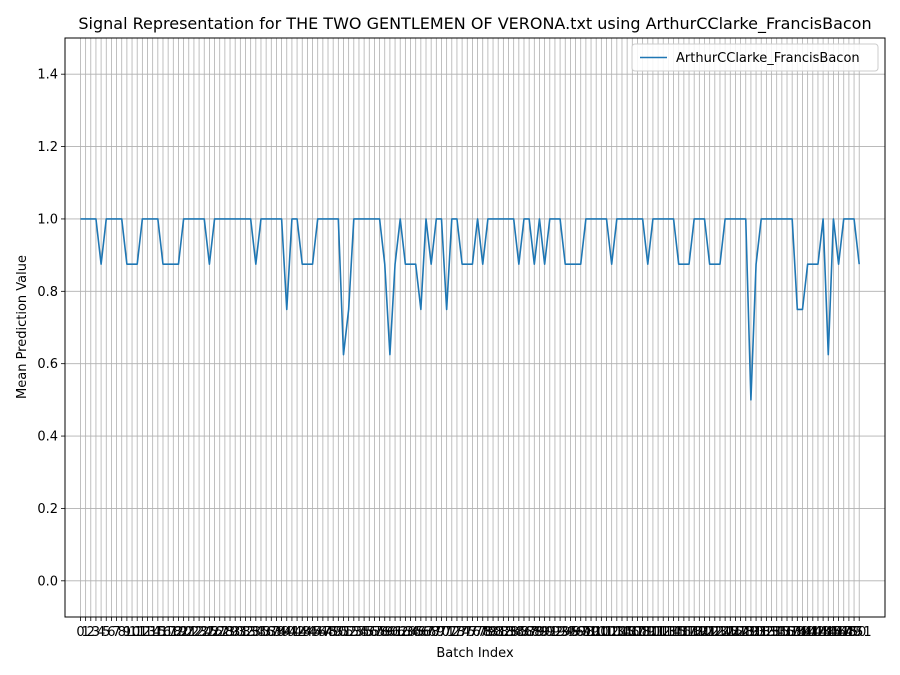 The image size is (900, 675). What do you see at coordinates (477, 632) in the screenshot?
I see `x-tick-label: 77` at bounding box center [477, 632].